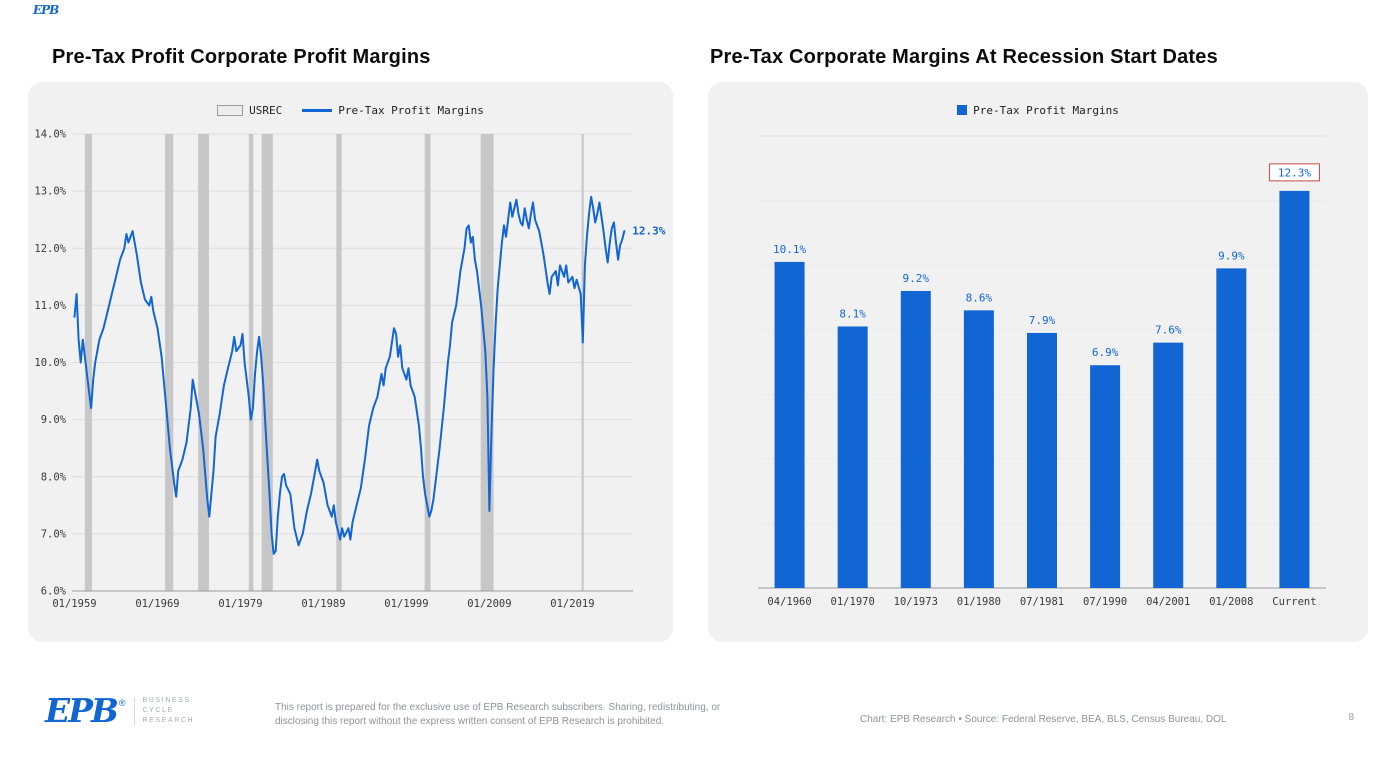  I want to click on svg-text: 01/1980, so click(979, 602).